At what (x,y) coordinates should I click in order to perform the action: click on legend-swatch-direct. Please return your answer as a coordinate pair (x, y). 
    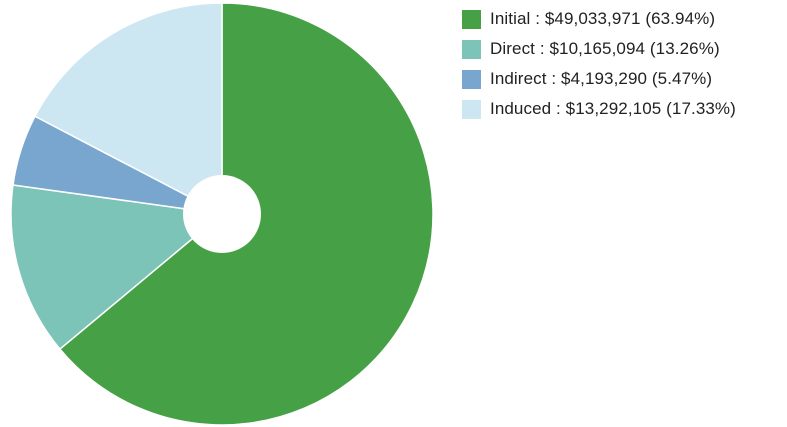
    Looking at the image, I should click on (471, 49).